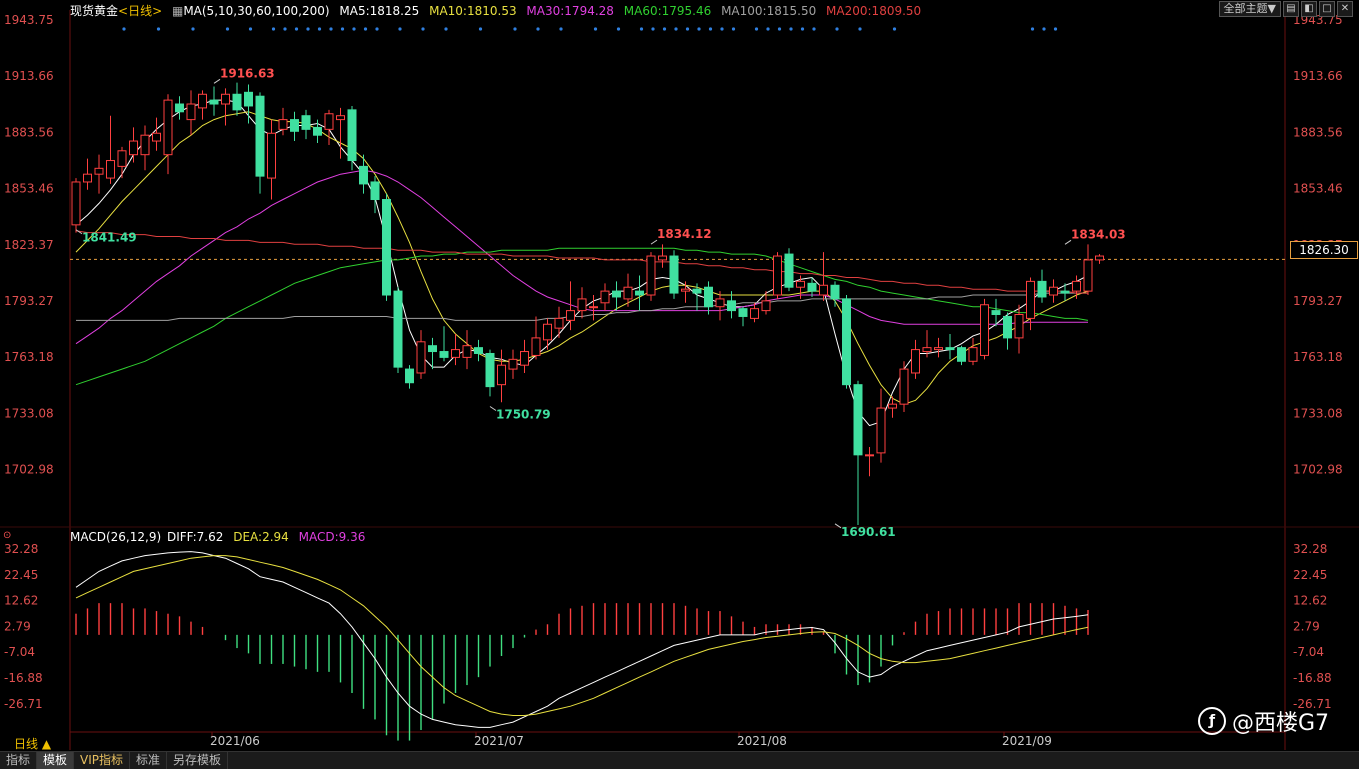 The image size is (1359, 769). What do you see at coordinates (235, 741) in the screenshot?
I see `date-label-1: 2021/06` at bounding box center [235, 741].